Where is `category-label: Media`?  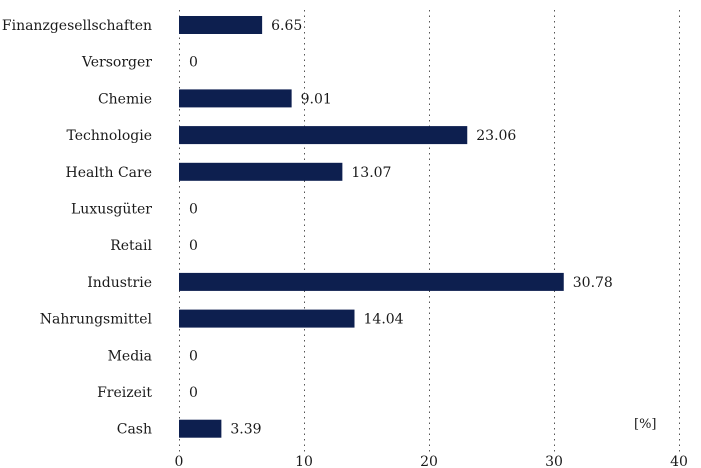 category-label: Media is located at coordinates (130, 356).